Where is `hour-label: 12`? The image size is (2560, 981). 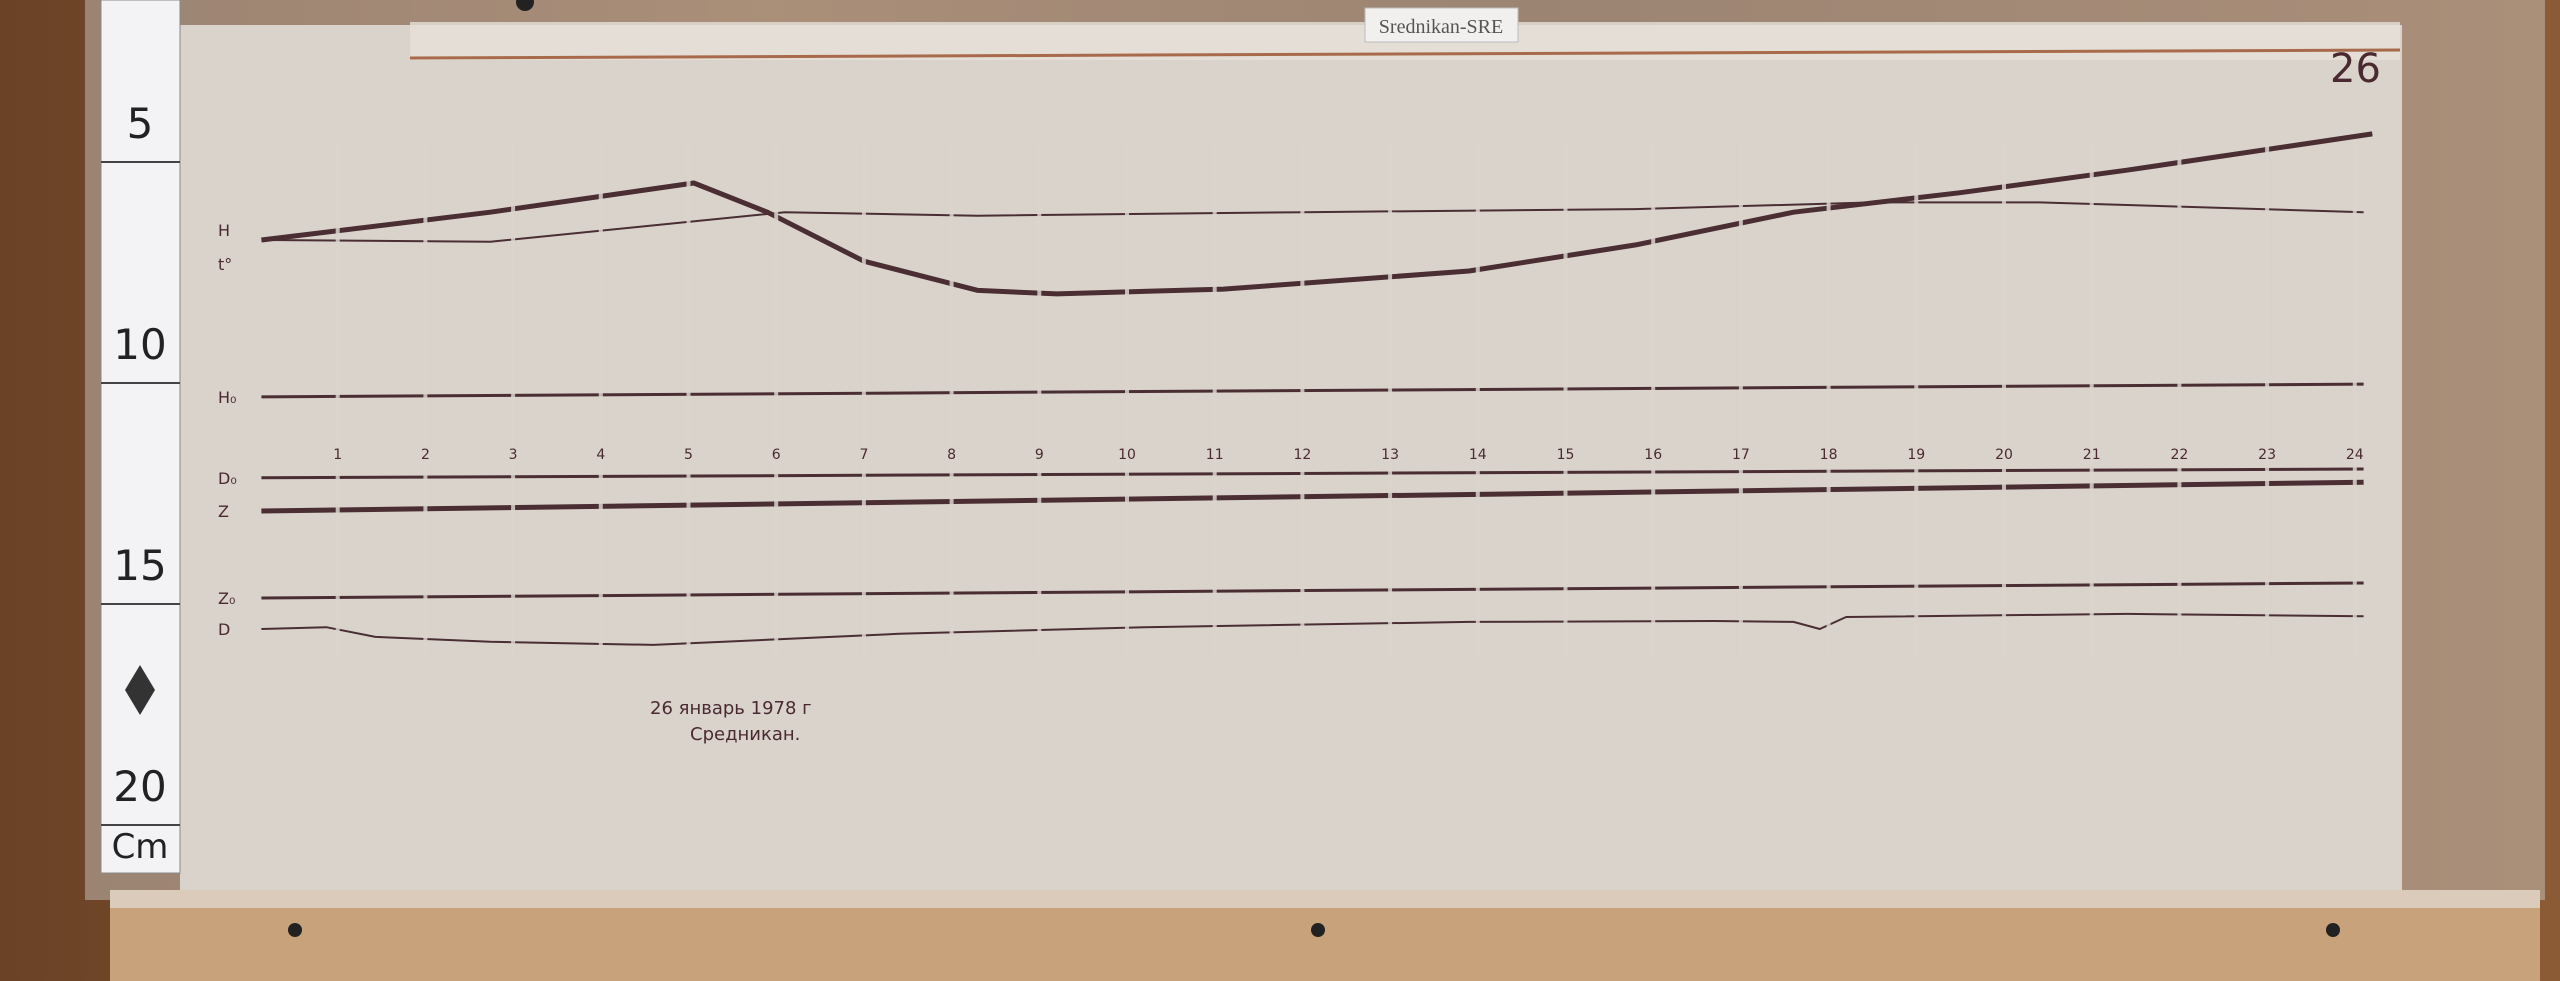
hour-label: 12 is located at coordinates (1302, 455).